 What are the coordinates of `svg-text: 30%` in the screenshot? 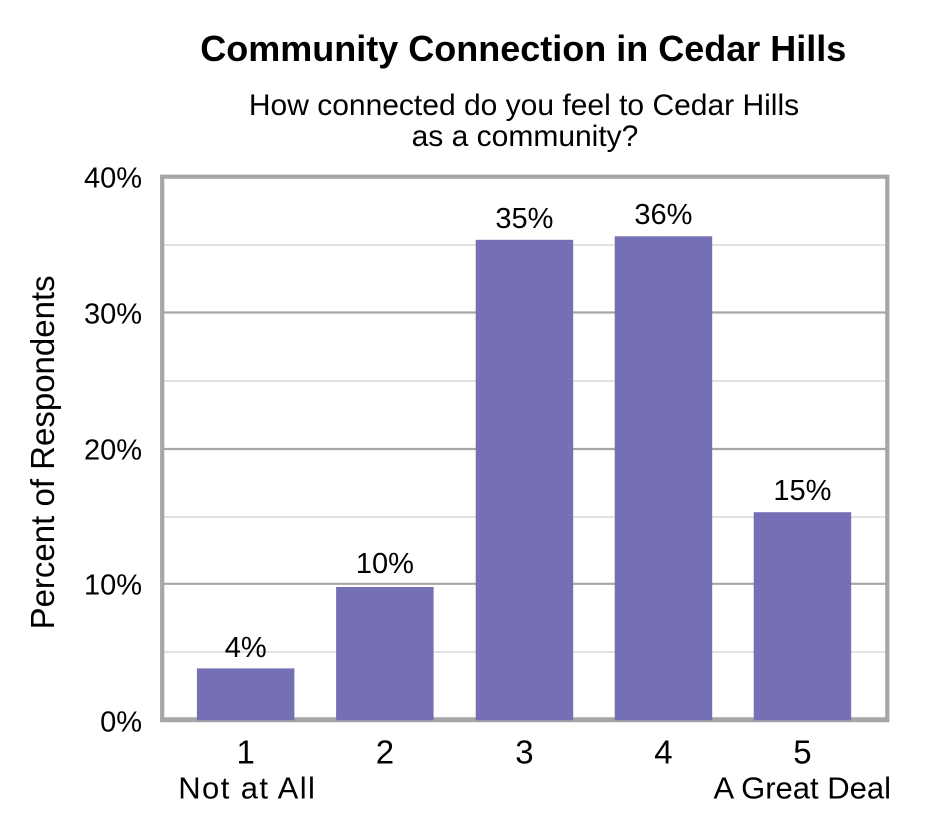 It's located at (113, 315).